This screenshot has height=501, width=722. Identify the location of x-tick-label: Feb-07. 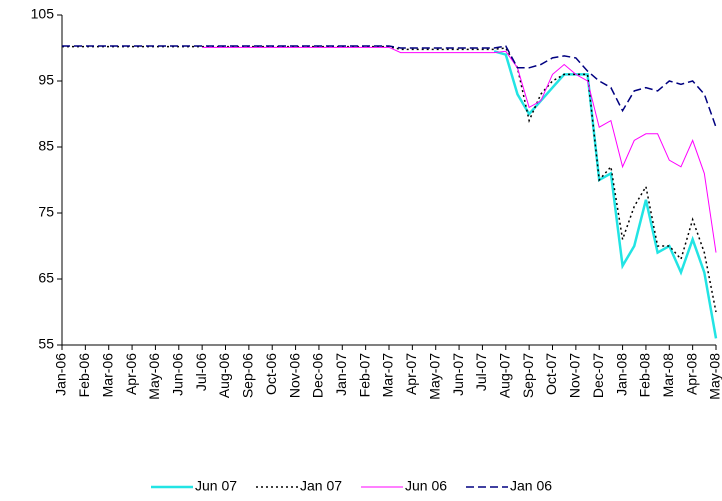
(364, 375).